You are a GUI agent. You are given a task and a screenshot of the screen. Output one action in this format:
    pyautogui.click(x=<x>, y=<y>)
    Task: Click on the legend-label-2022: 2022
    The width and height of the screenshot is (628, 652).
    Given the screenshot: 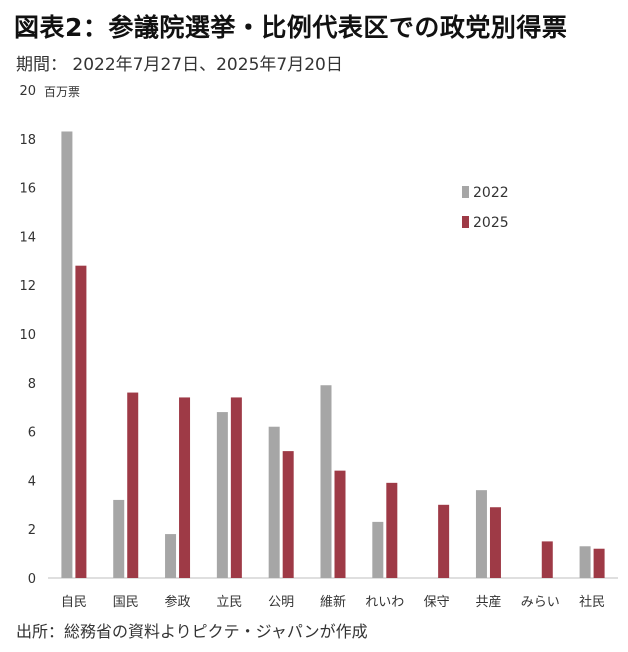 What is the action you would take?
    pyautogui.click(x=491, y=193)
    